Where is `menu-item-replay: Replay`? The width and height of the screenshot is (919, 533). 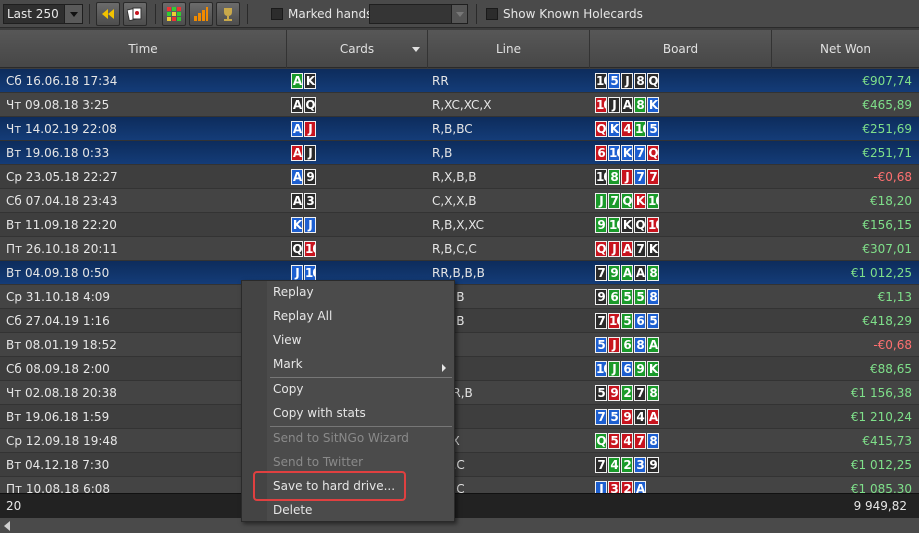
menu-item-replay: Replay is located at coordinates (293, 292).